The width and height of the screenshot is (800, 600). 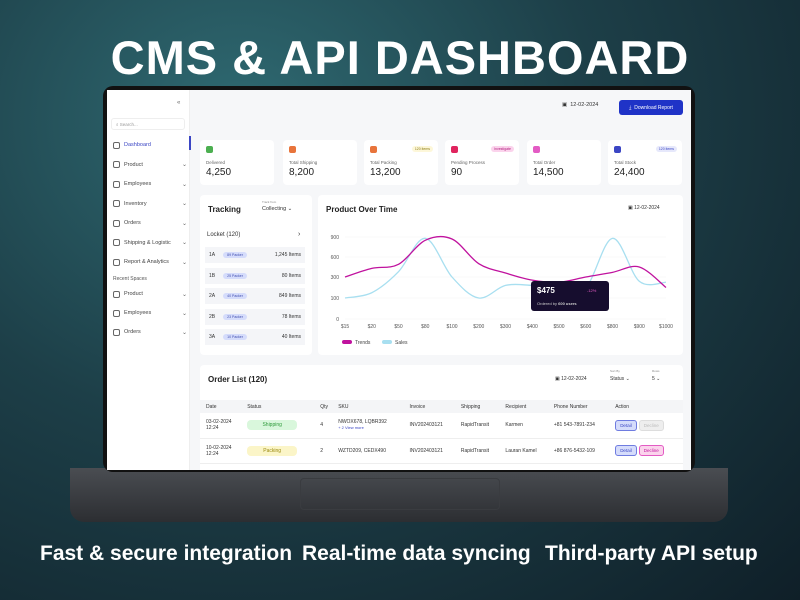 I want to click on stat-badge: Investigate, so click(x=502, y=149).